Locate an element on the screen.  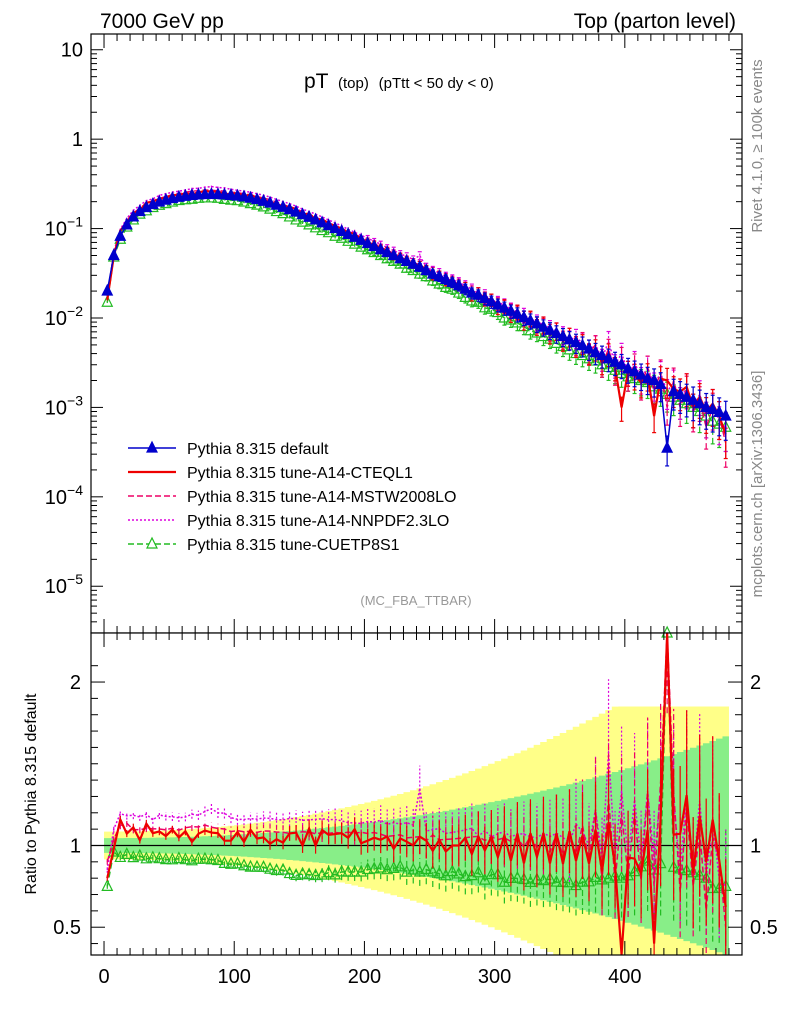
main-ytick-label: 1 is located at coordinates (77, 140).